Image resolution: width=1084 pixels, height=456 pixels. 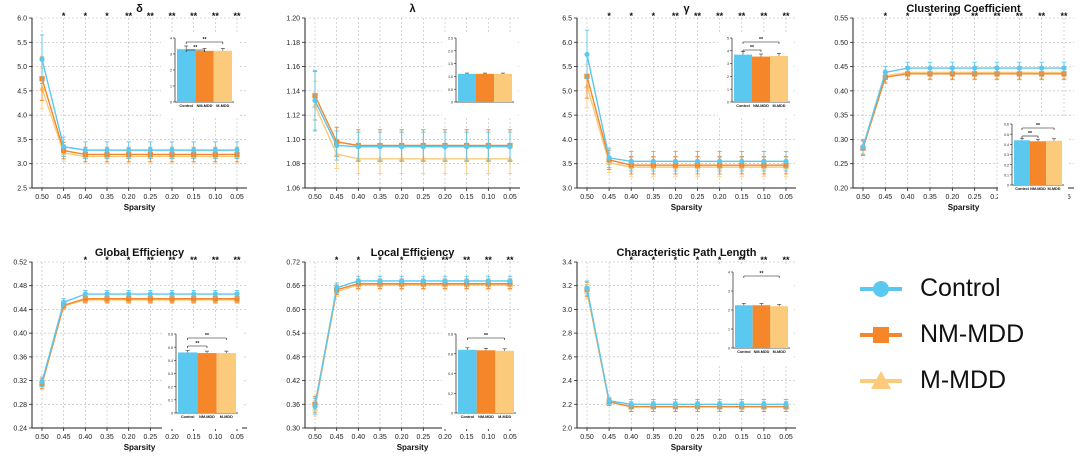 I want to click on y-tick-label: 3.0, so click(x=22, y=164).